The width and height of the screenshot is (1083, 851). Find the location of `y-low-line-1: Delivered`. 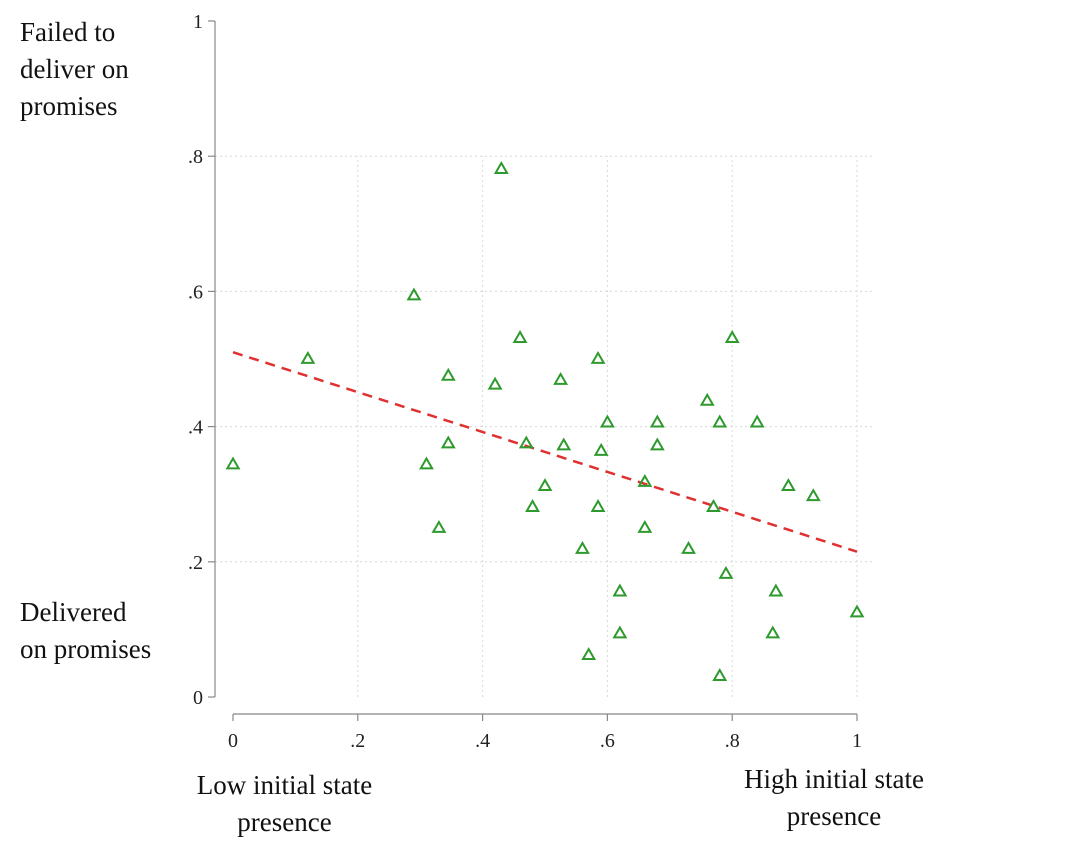

y-low-line-1: Delivered is located at coordinates (73, 612).